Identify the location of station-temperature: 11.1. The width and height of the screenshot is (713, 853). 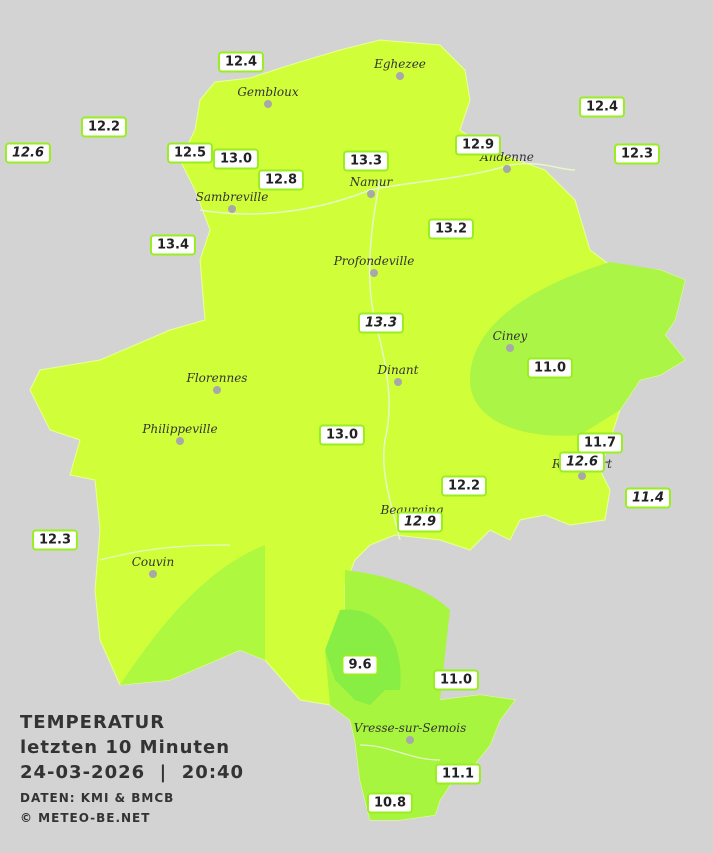
(458, 774).